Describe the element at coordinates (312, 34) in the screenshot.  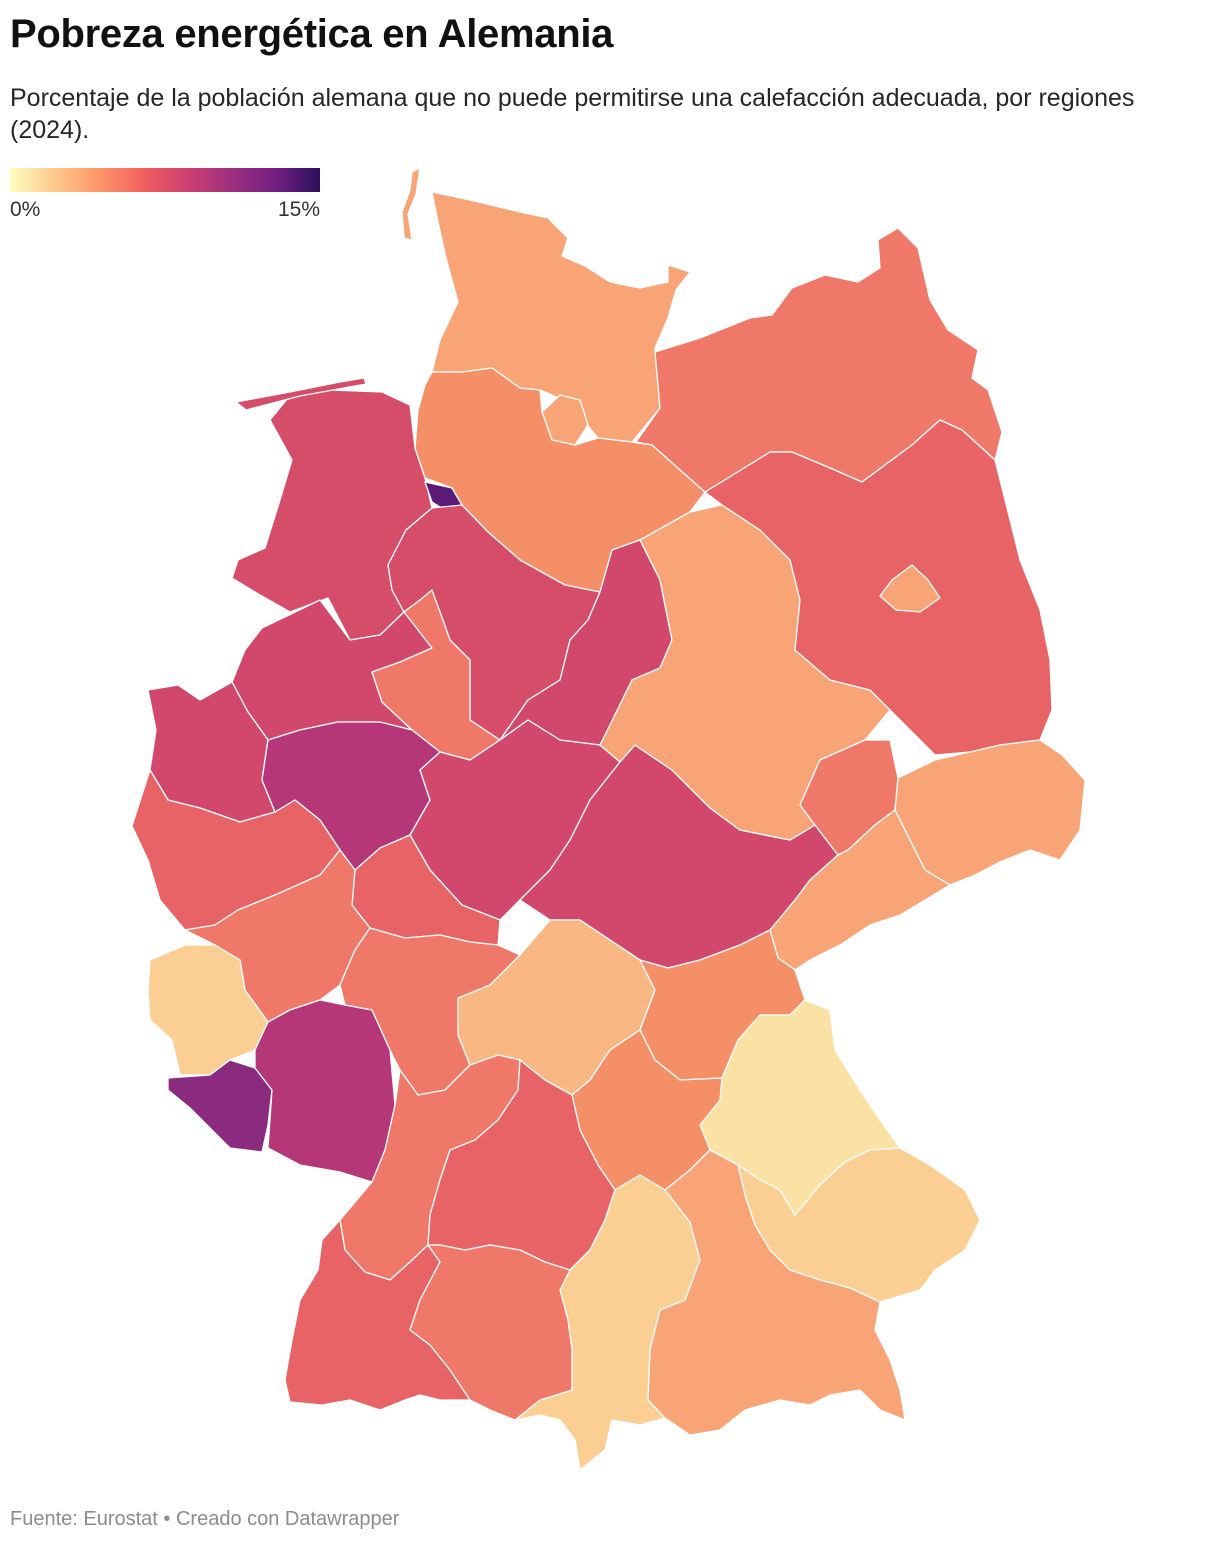
I see `chart-title: Pobreza energética en Alemania` at that location.